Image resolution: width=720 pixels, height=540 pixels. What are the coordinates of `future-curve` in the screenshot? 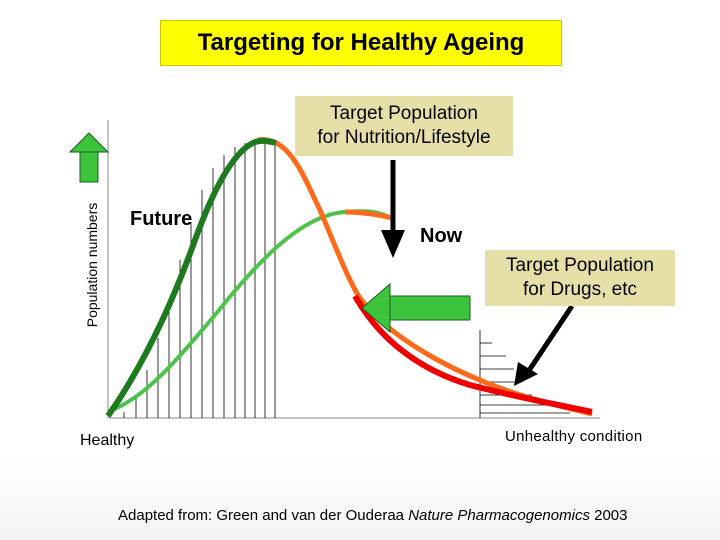 It's located at (191, 277).